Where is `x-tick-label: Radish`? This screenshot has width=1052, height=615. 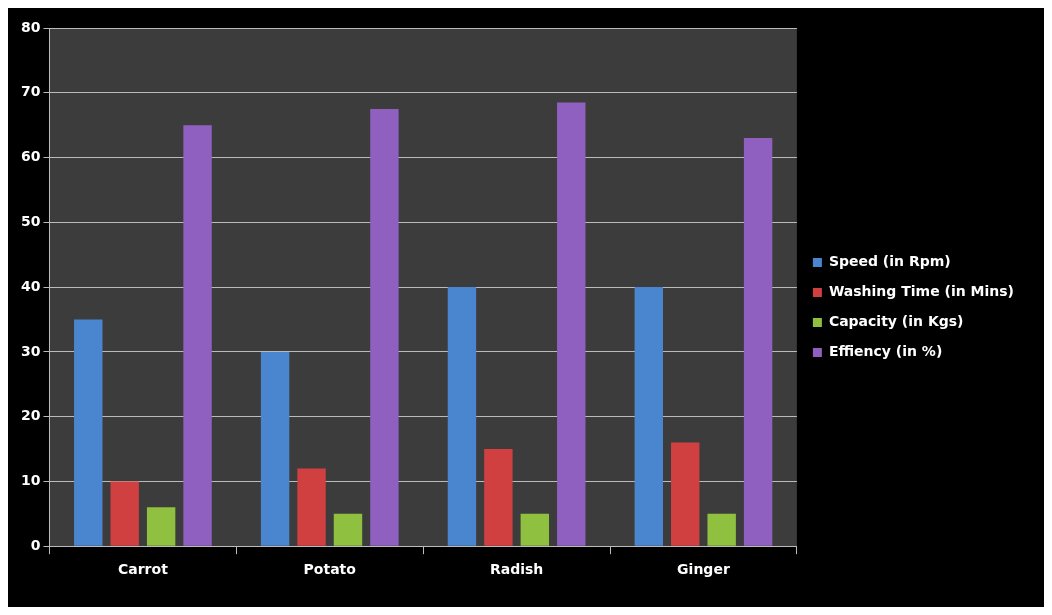 x-tick-label: Radish is located at coordinates (516, 569).